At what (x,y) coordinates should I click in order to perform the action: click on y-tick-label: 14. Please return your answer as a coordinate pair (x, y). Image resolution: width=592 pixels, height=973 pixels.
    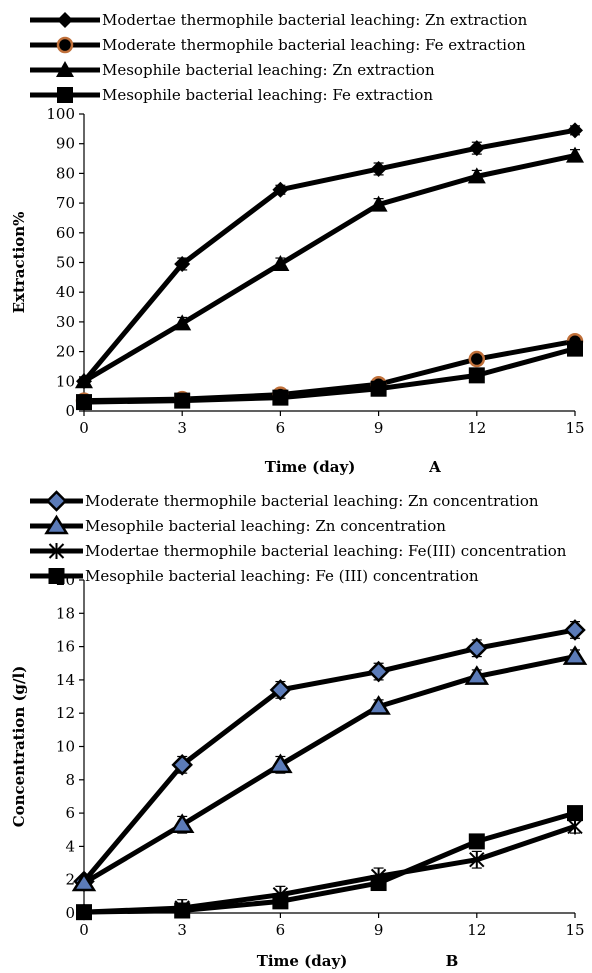
    Looking at the image, I should click on (65, 680).